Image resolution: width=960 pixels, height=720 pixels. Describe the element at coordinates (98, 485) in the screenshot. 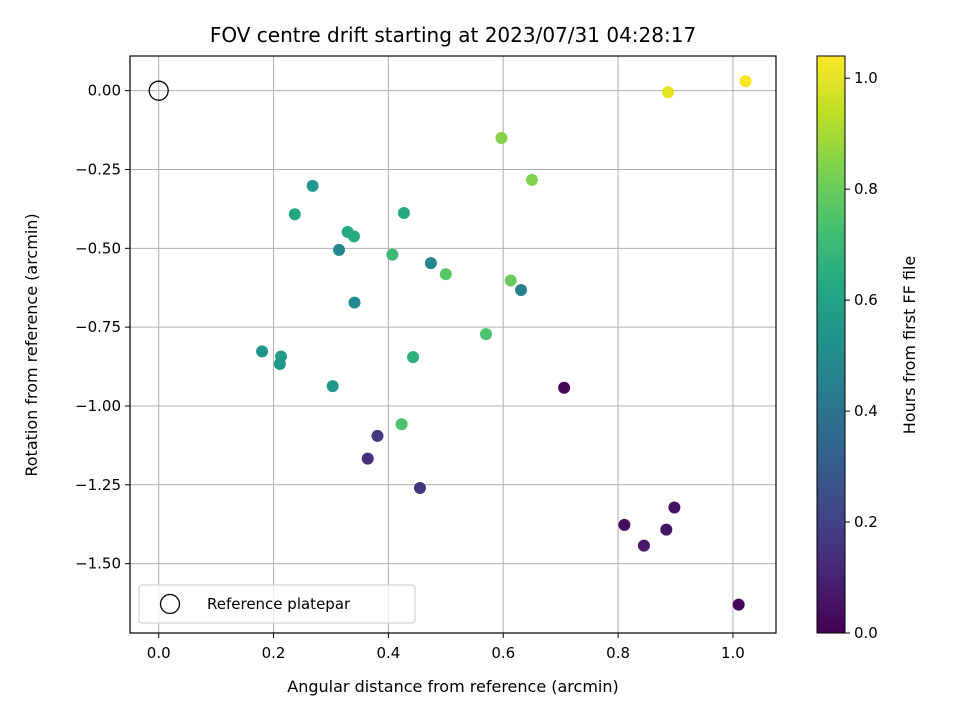

I see `y-tick-label: −1.25` at that location.